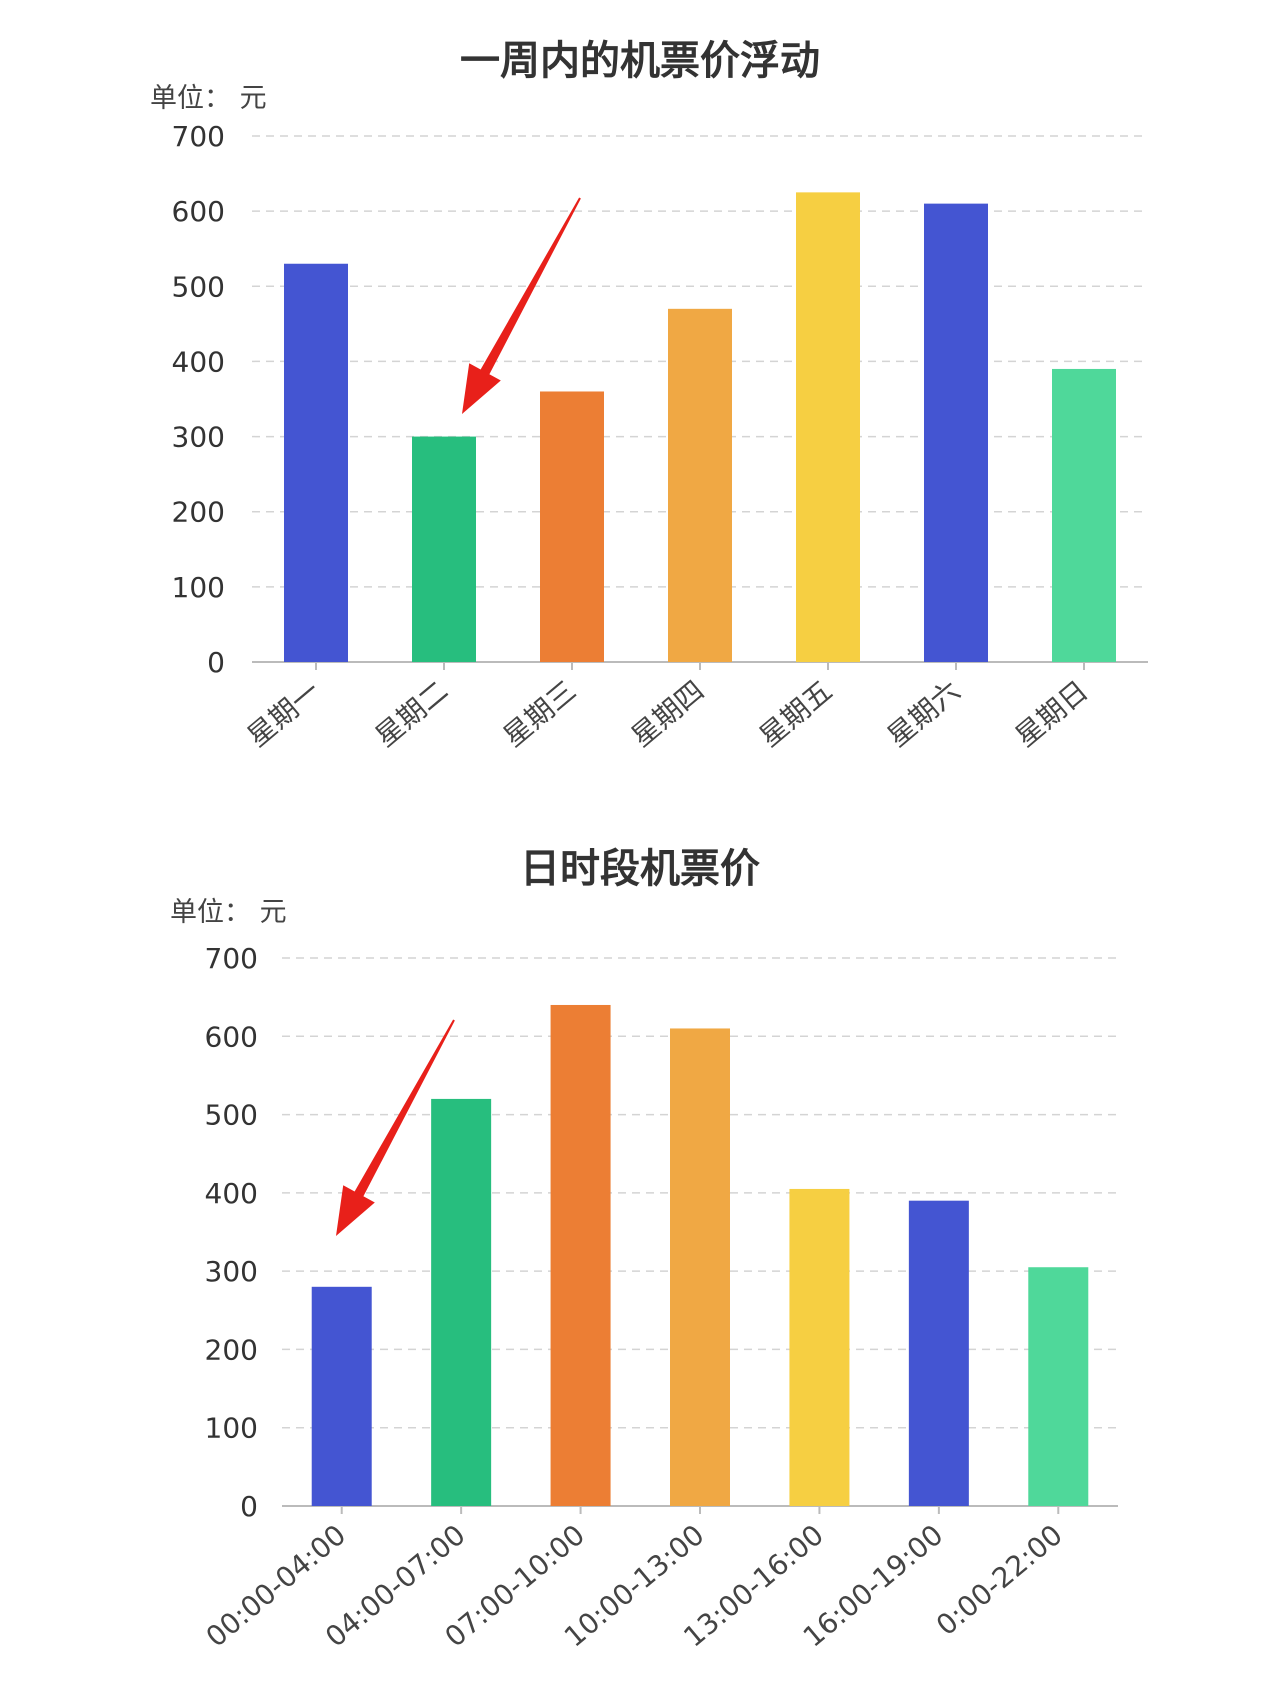  Describe the element at coordinates (640, 869) in the screenshot. I see `chart-title: 日时段机票价` at that location.